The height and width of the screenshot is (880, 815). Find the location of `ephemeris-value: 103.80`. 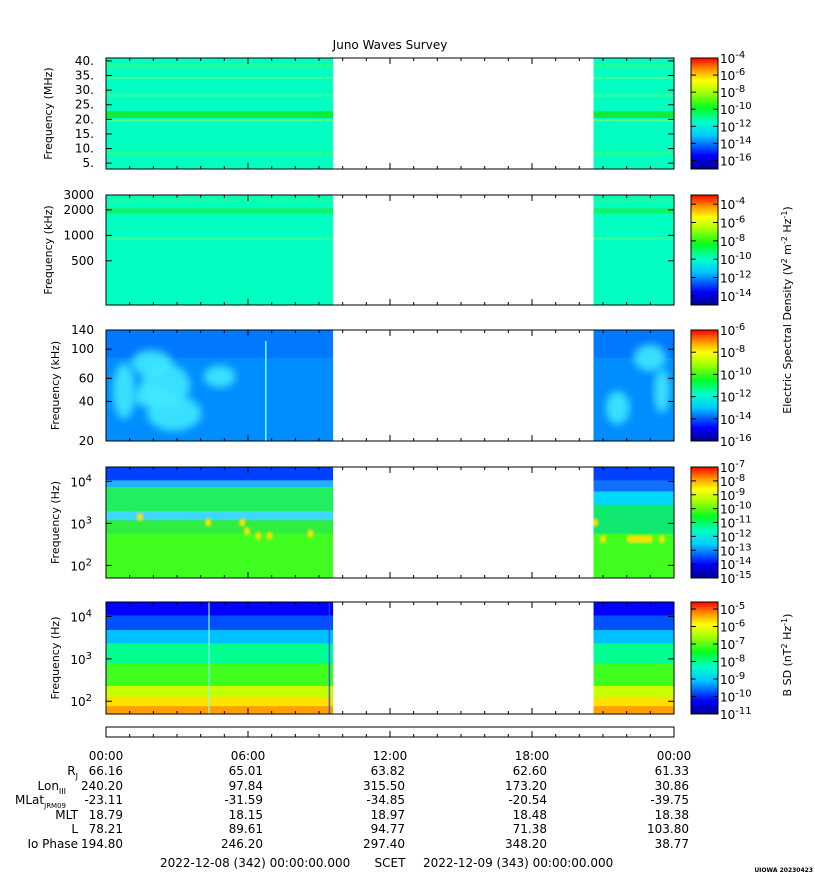

ephemeris-value: 103.80 is located at coordinates (668, 829).